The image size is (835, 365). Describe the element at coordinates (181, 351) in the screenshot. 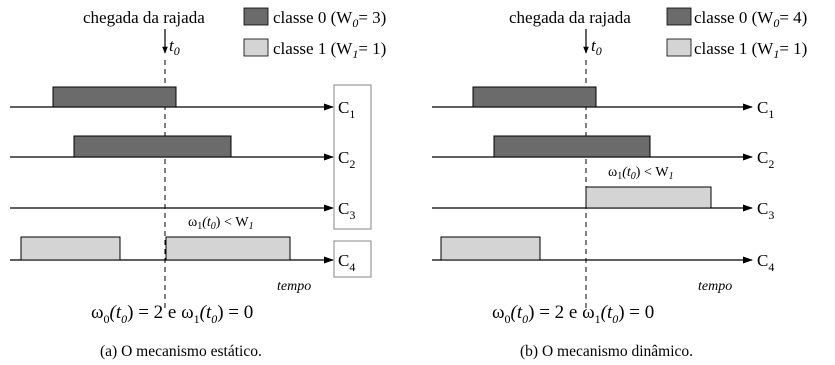

I see `caption-static: (a) O mecanismo estático.` at that location.